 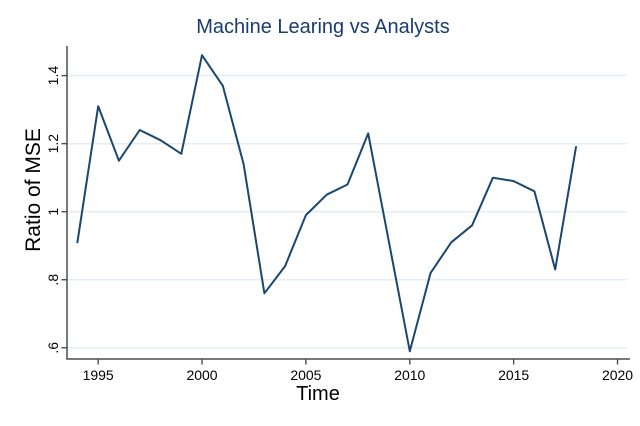 I want to click on x-tick-label: 2000, so click(x=201, y=375).